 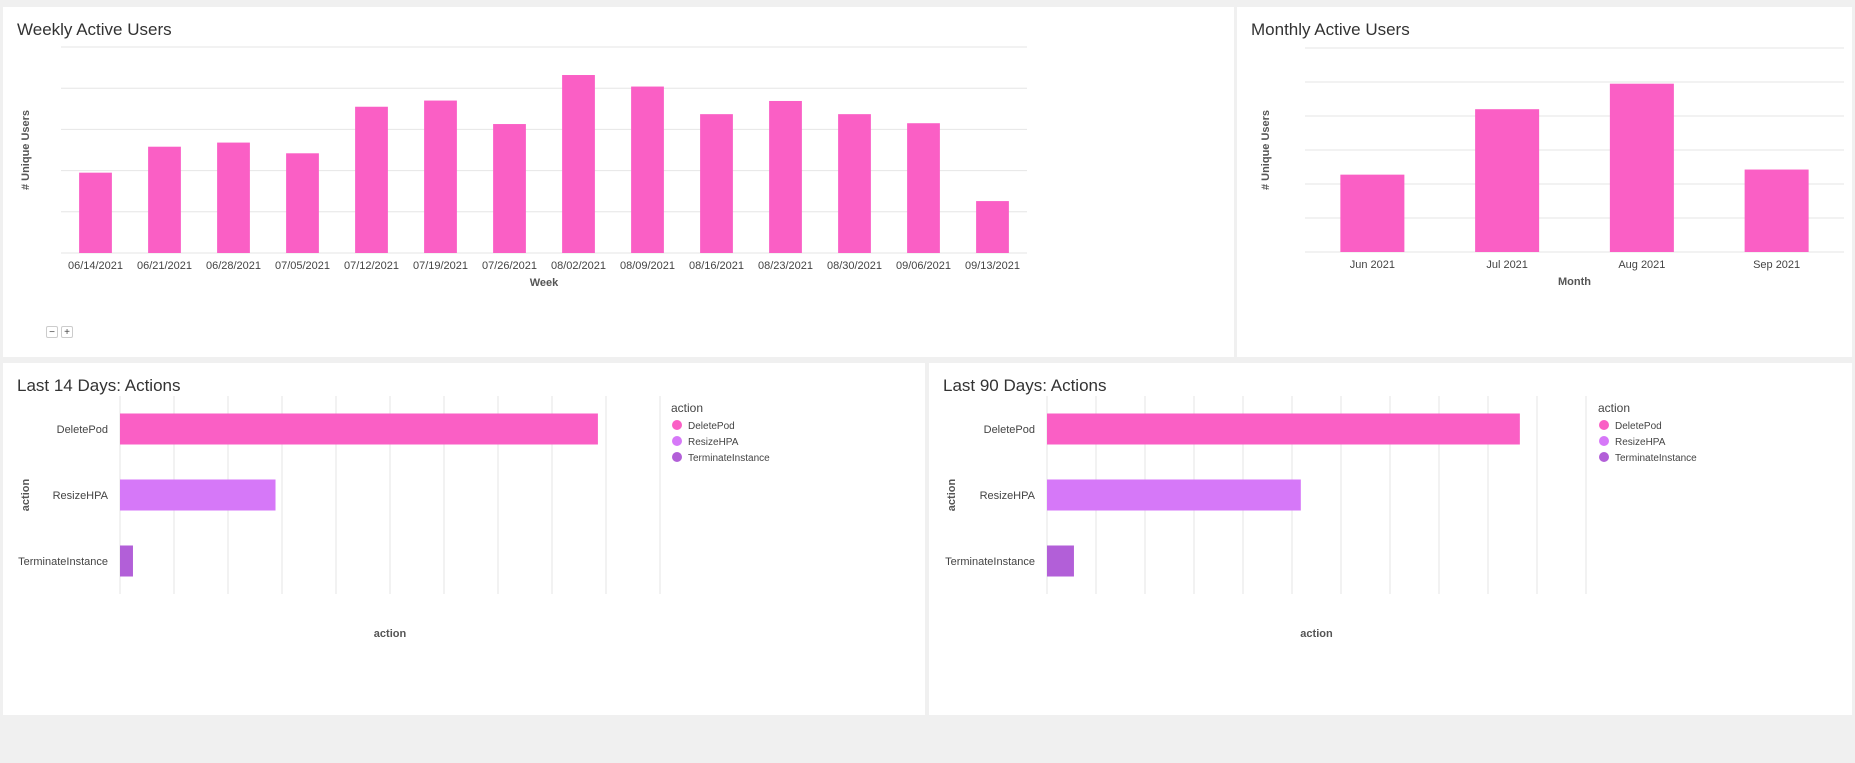 What do you see at coordinates (371, 266) in the screenshot?
I see `x-tick-label: 07/12/2021` at bounding box center [371, 266].